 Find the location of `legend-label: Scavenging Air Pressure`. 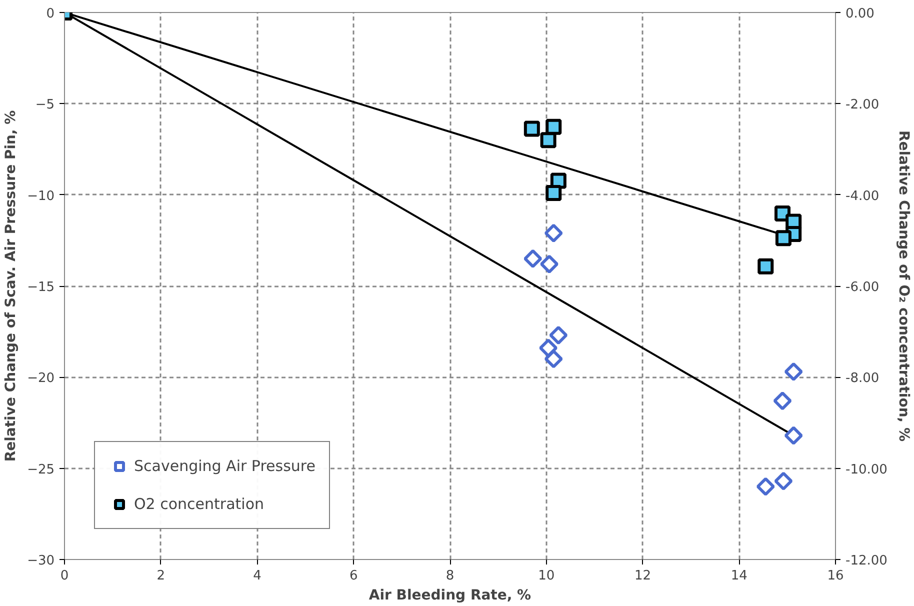

legend-label: Scavenging Air Pressure is located at coordinates (225, 466).